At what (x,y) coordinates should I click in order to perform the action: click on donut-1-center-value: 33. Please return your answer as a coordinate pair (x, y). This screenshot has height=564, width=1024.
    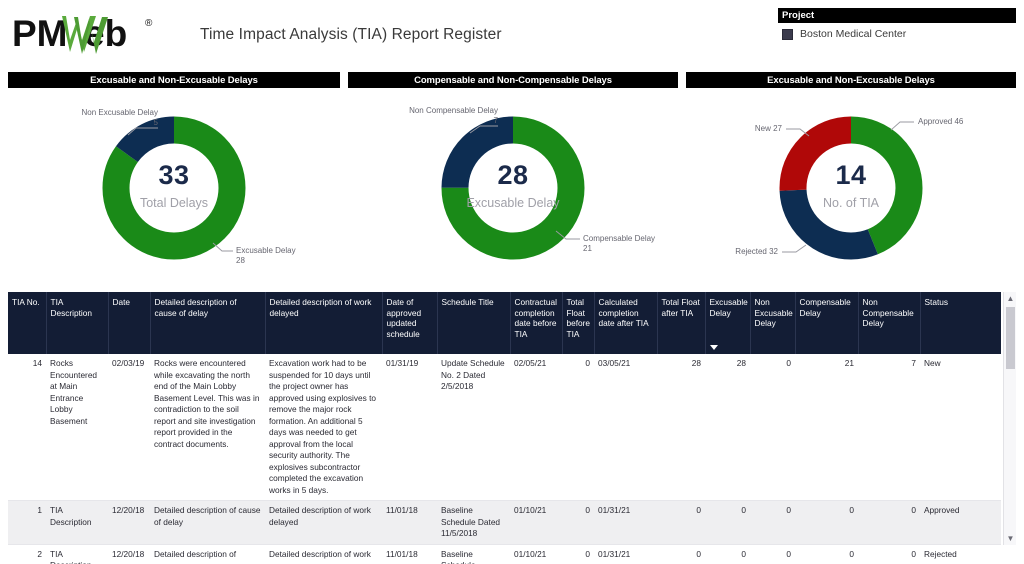
    Looking at the image, I should click on (174, 175).